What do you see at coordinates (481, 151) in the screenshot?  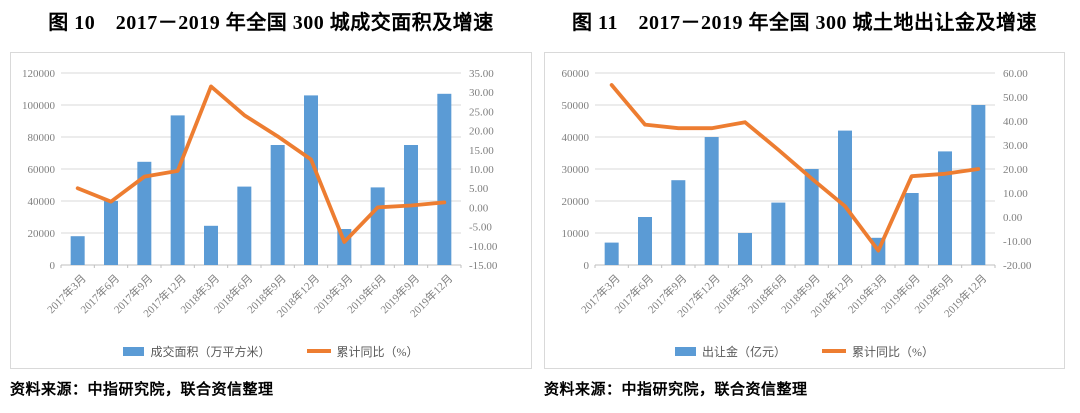 I see `right-axis-tick-label: 15.00` at bounding box center [481, 151].